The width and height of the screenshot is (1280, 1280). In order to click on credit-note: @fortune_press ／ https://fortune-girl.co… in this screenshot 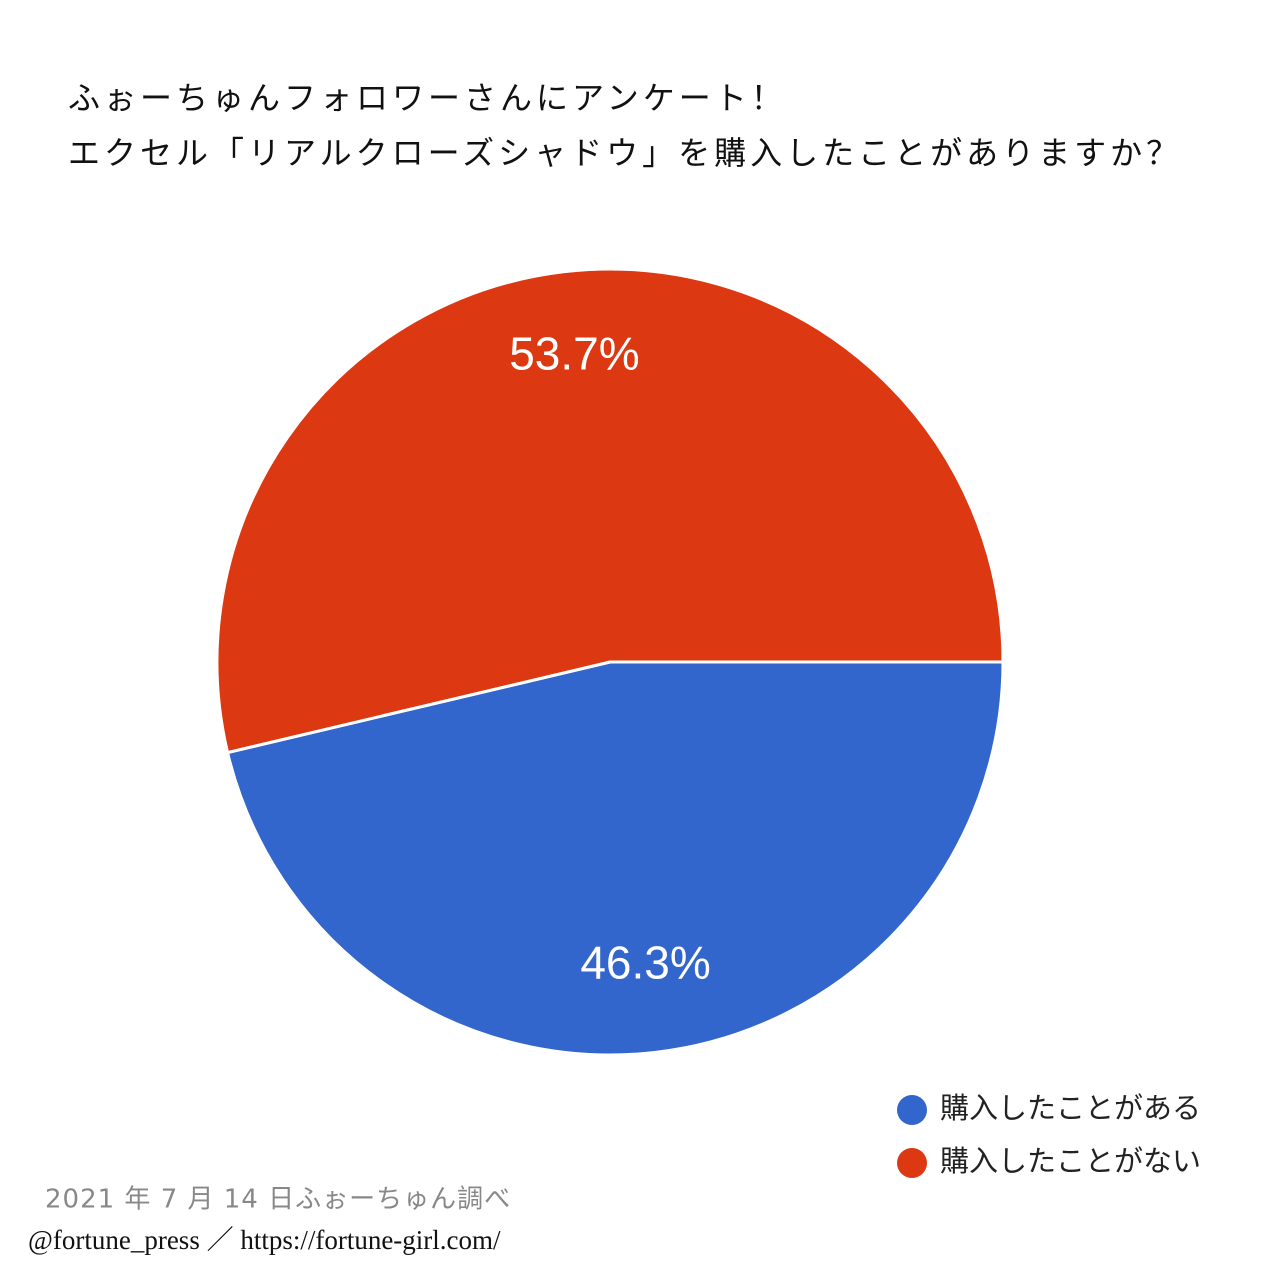, I will do `click(264, 1240)`.